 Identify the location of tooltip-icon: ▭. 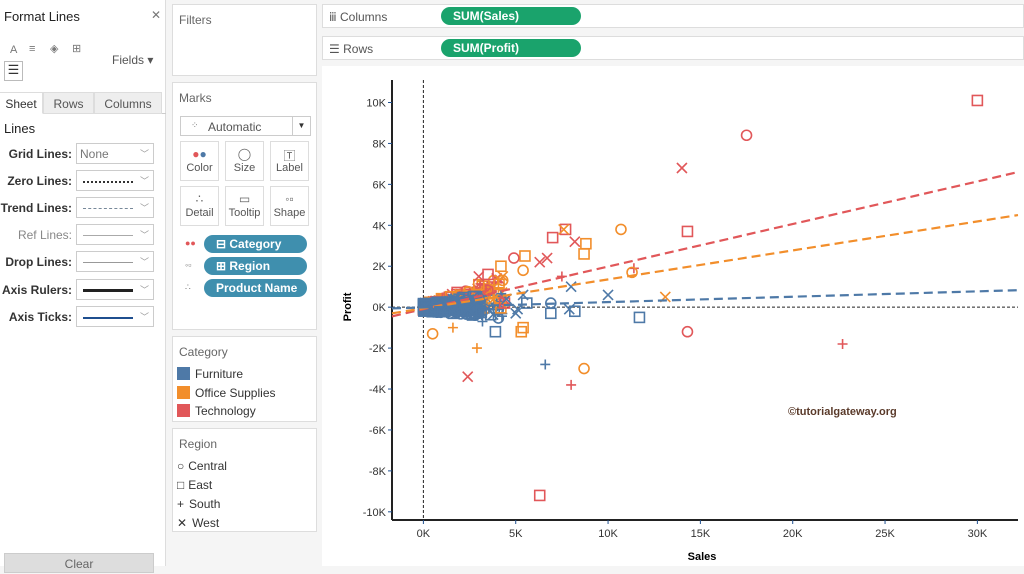
(244, 199).